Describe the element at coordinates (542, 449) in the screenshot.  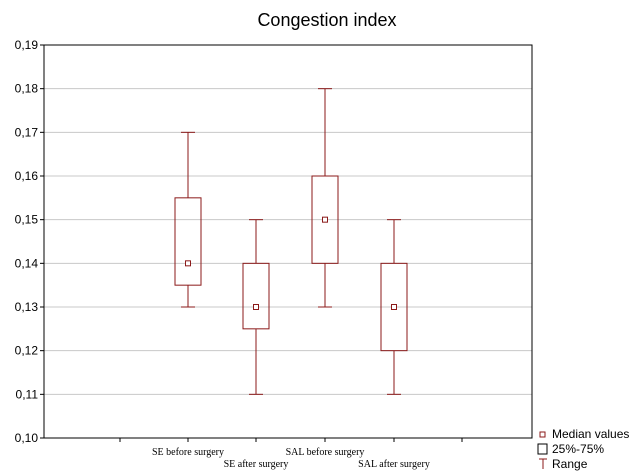
I see `legend-box-symbol` at that location.